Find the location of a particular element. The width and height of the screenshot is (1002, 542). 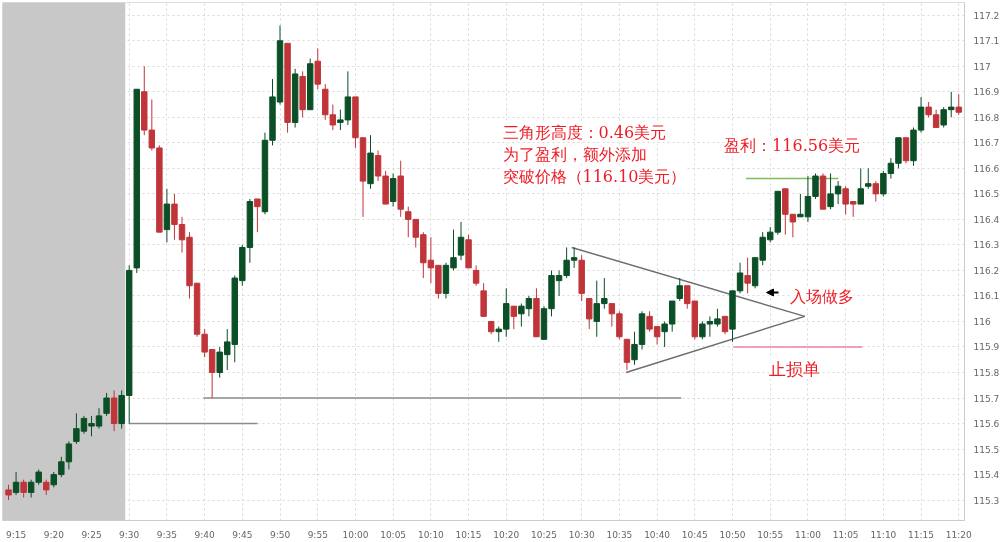

x-tick-label: 10:50 is located at coordinates (732, 534).